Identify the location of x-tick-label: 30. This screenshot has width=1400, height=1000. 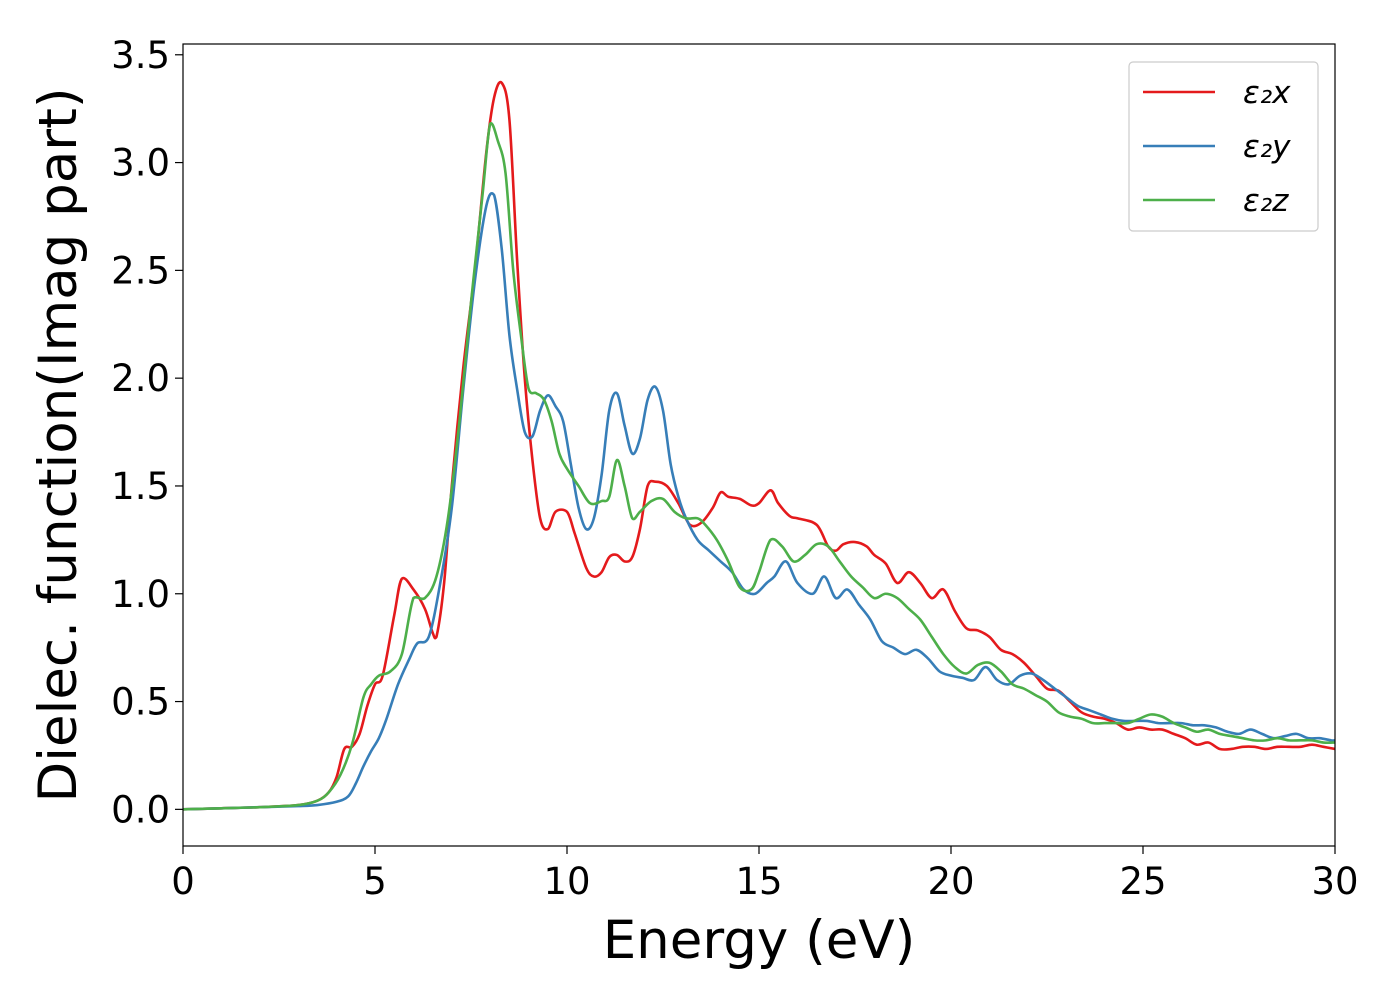
(1334, 881).